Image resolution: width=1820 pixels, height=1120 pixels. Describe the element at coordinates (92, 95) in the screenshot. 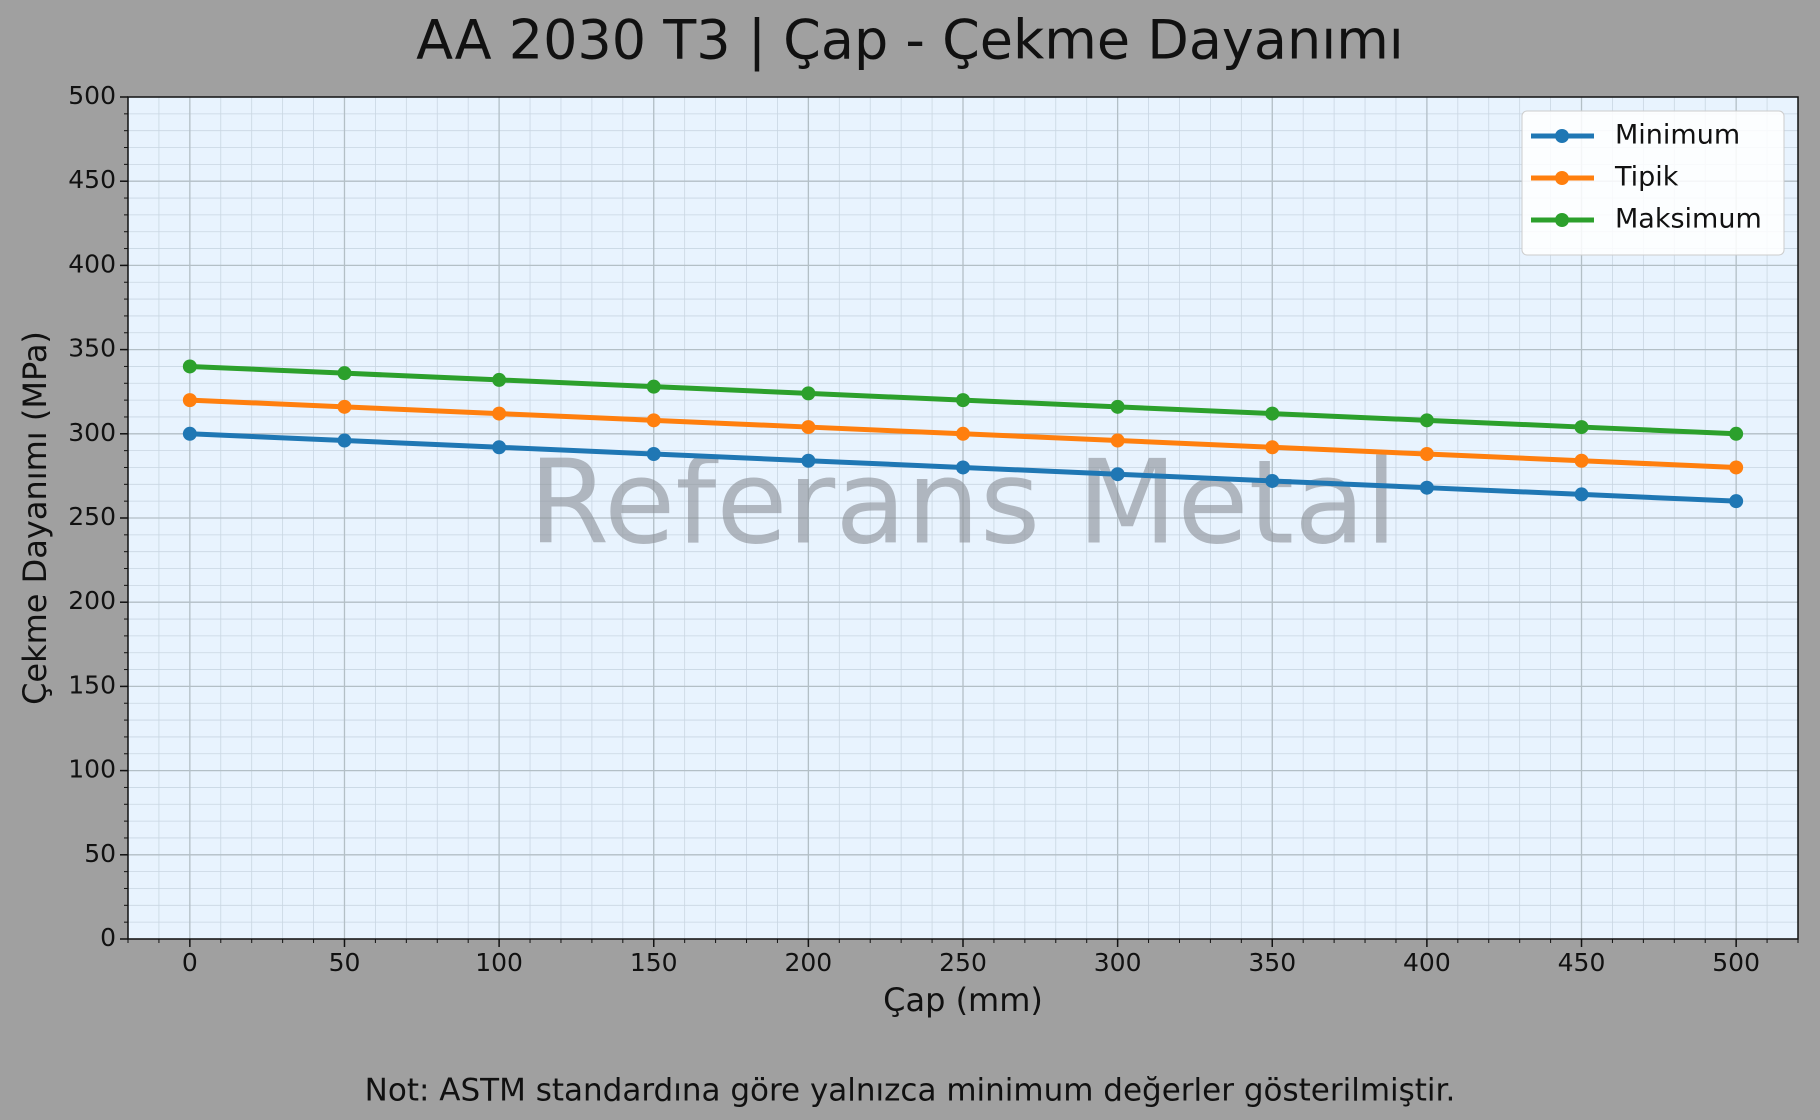

I see `y-tick-label: 500` at that location.